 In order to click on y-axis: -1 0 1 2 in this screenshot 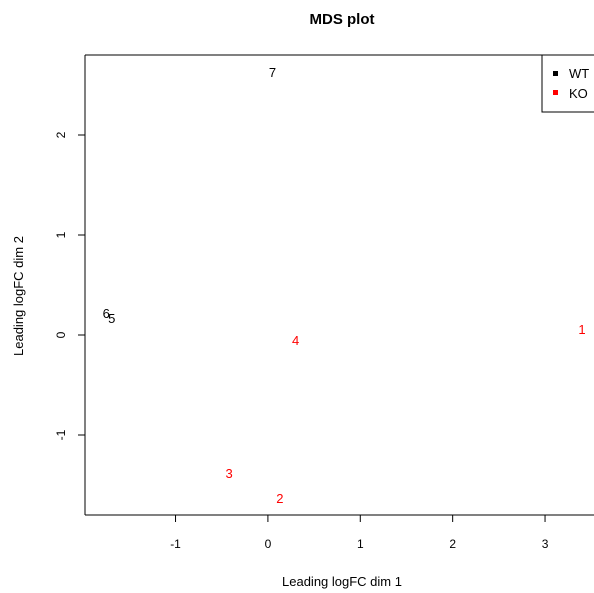, I will do `click(69, 285)`.